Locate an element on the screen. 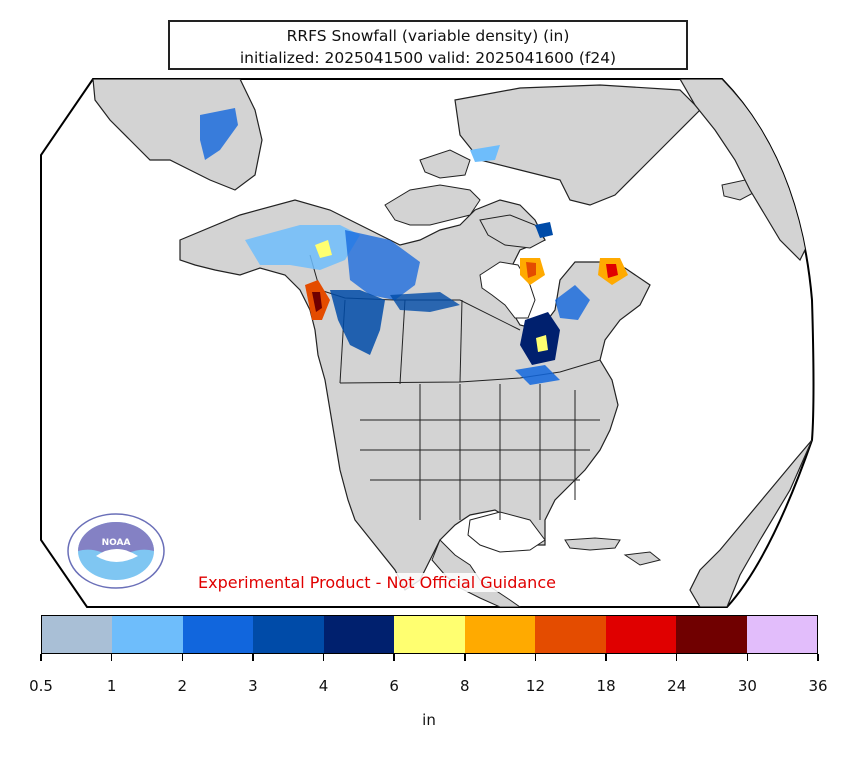 The image size is (854, 757). snow-quebec-yellow is located at coordinates (542, 343).